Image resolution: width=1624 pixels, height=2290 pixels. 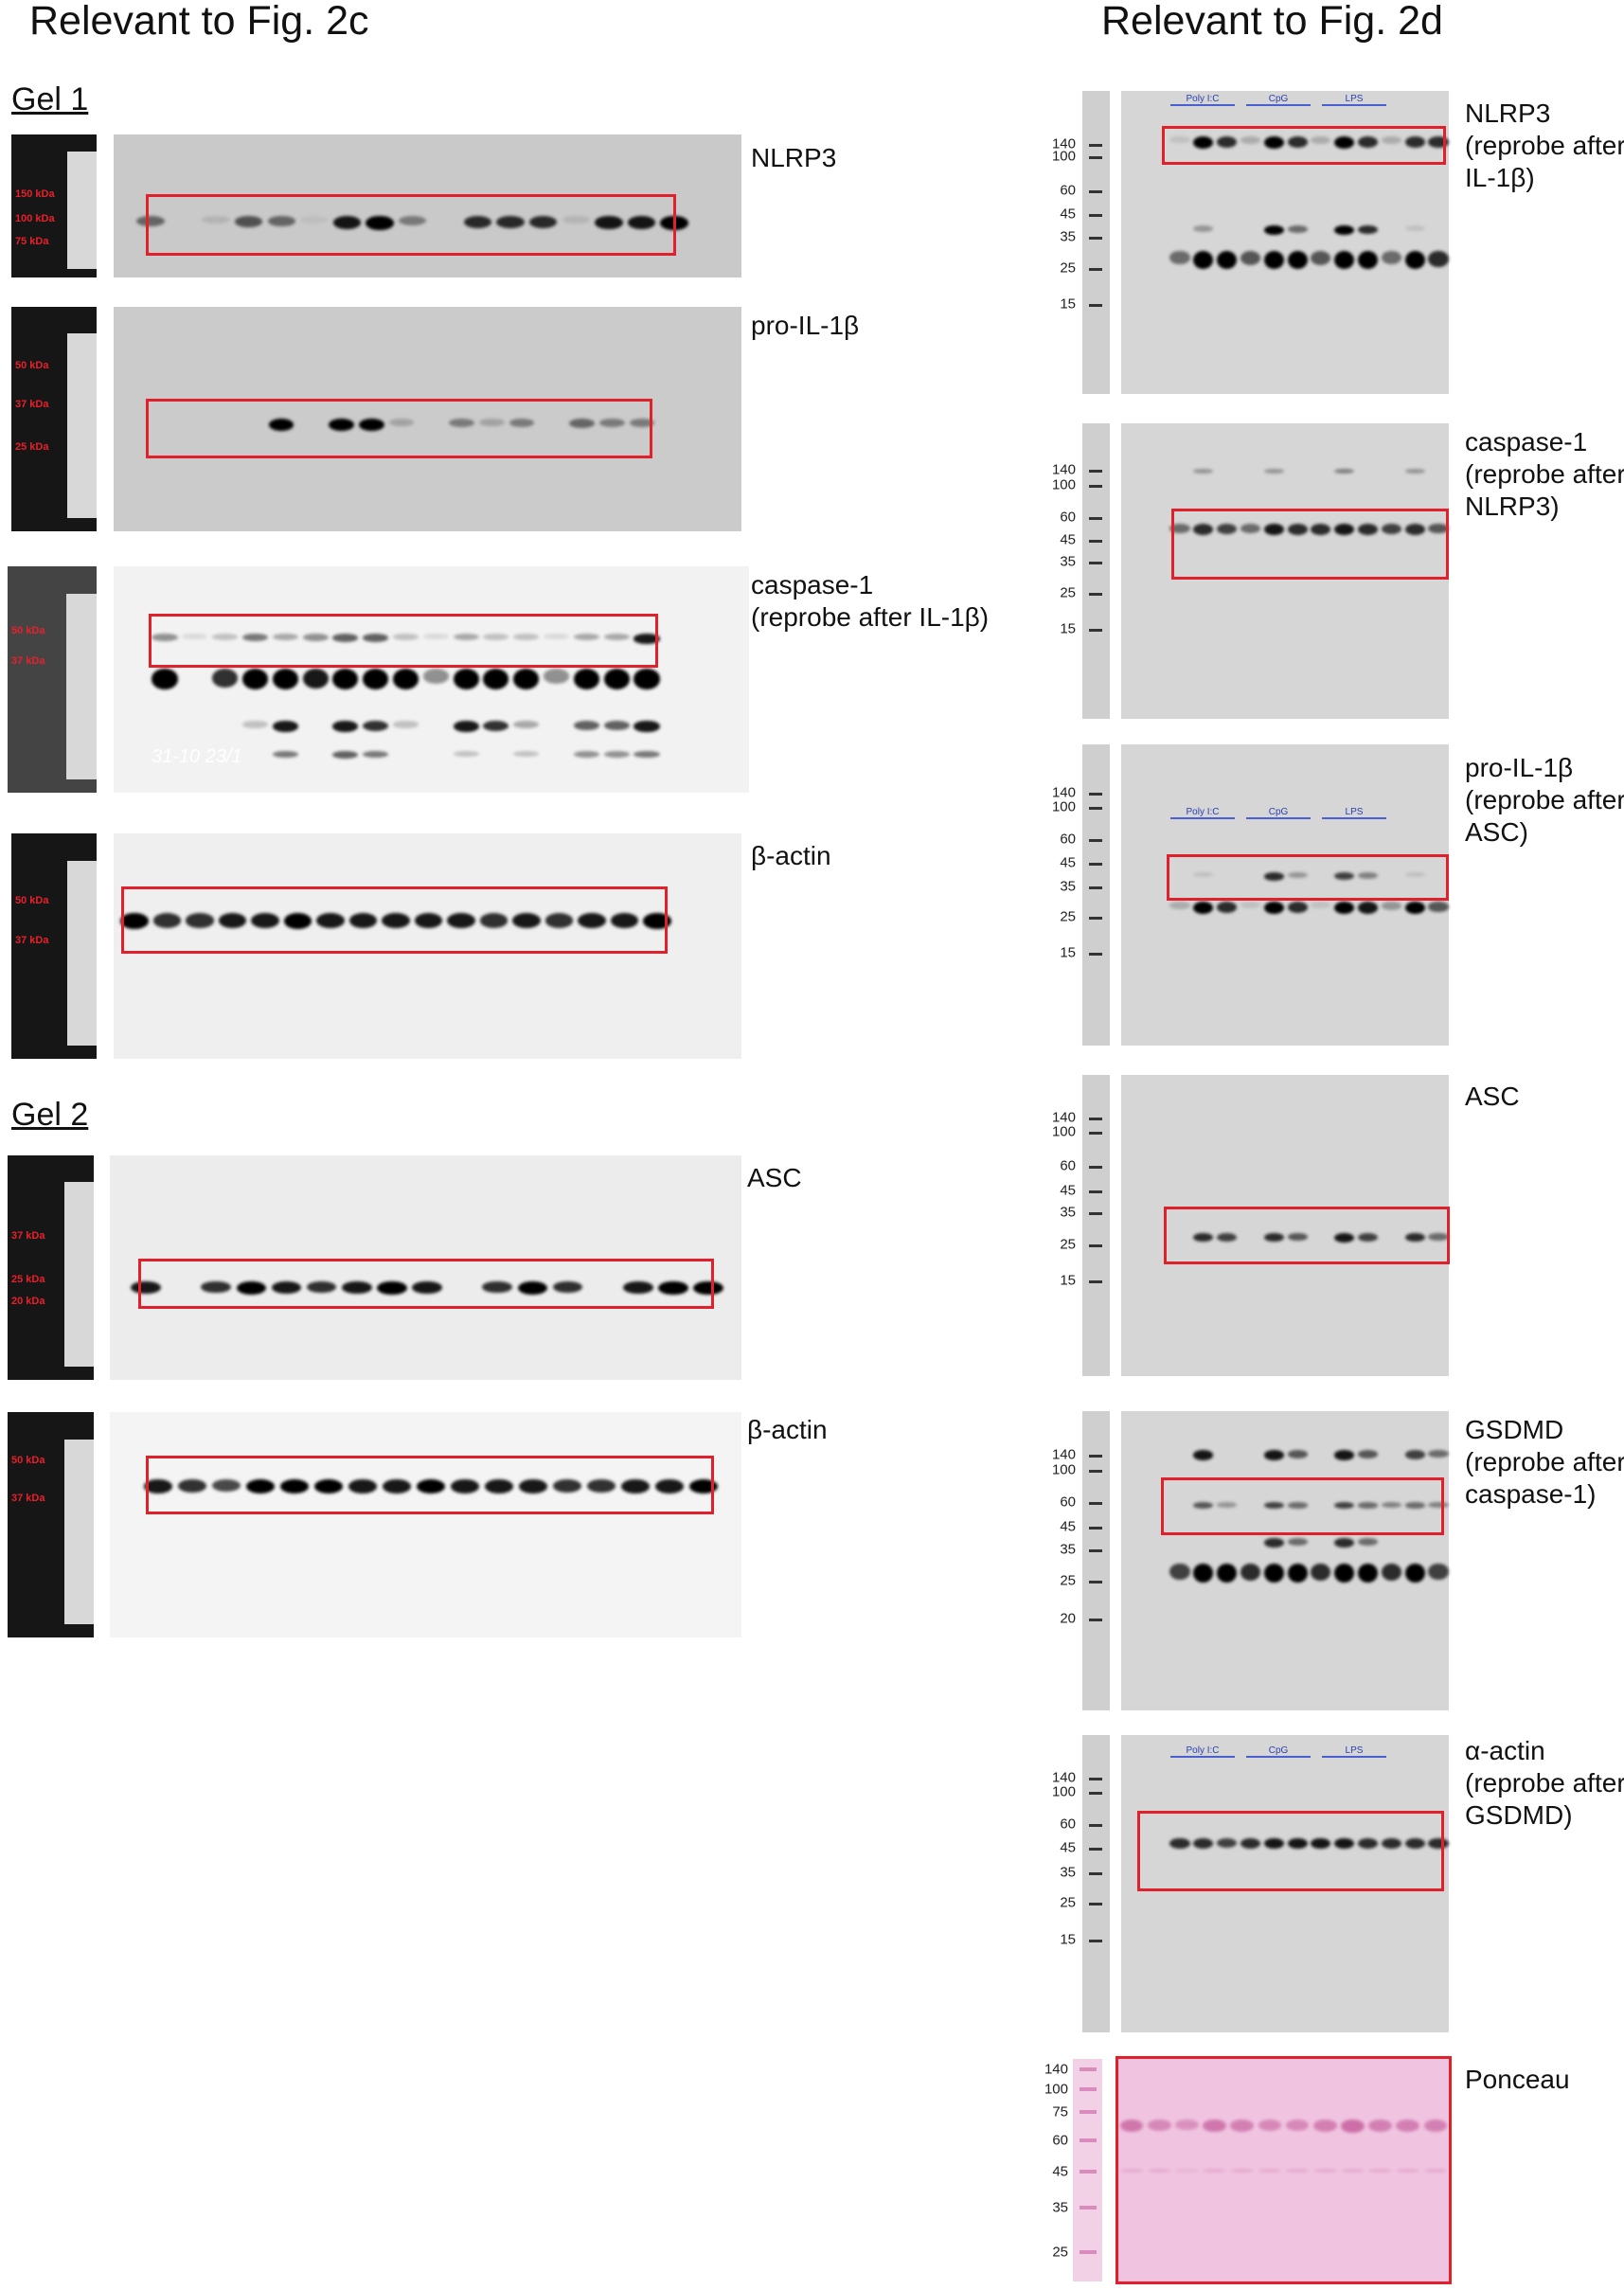 I want to click on lane-group-label: Poly I:C, so click(x=1202, y=1752).